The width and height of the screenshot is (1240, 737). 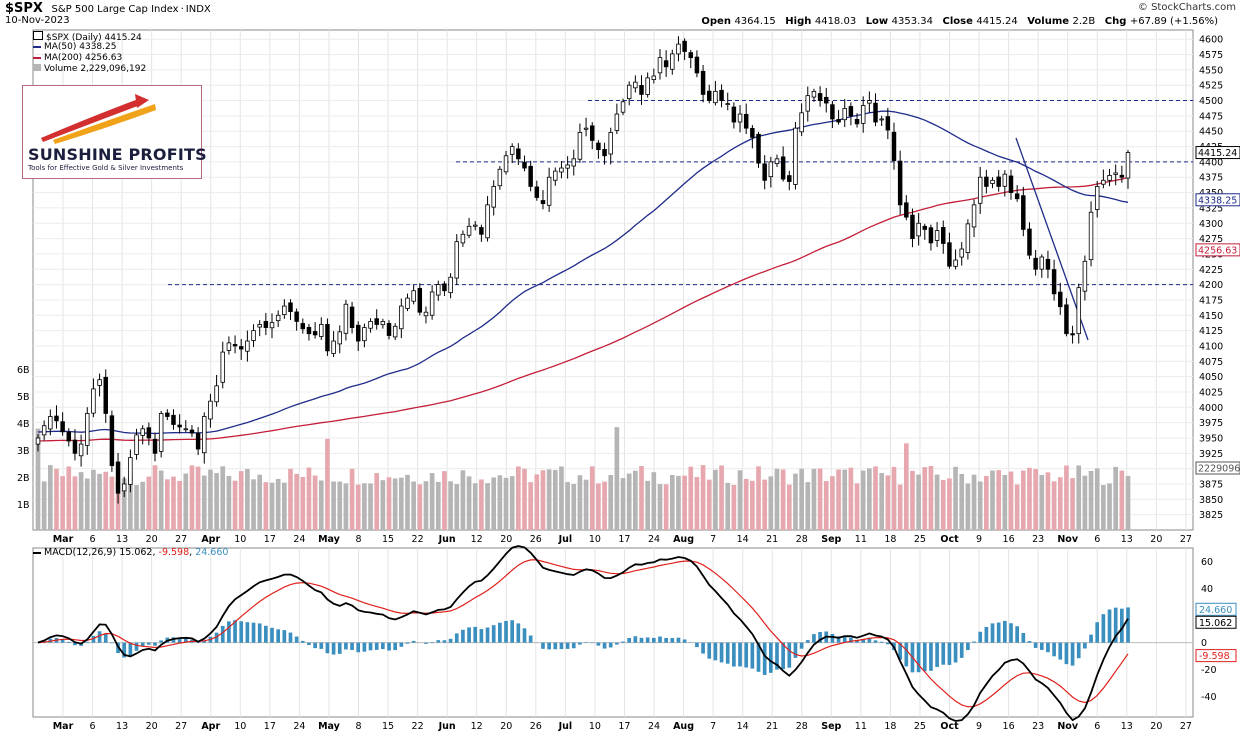 What do you see at coordinates (1156, 539) in the screenshot?
I see `x-tick-label: 20` at bounding box center [1156, 539].